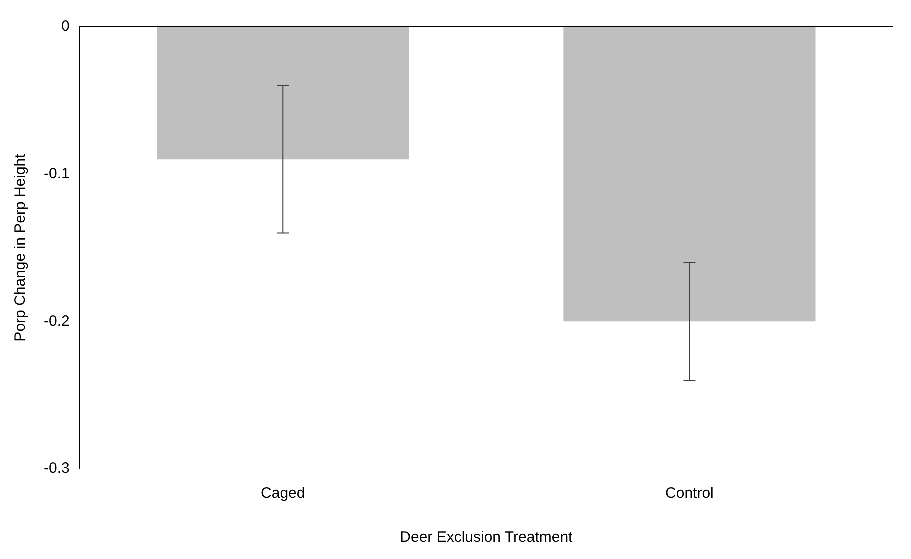  Describe the element at coordinates (66, 27) in the screenshot. I see `y-tick-label: 0` at that location.